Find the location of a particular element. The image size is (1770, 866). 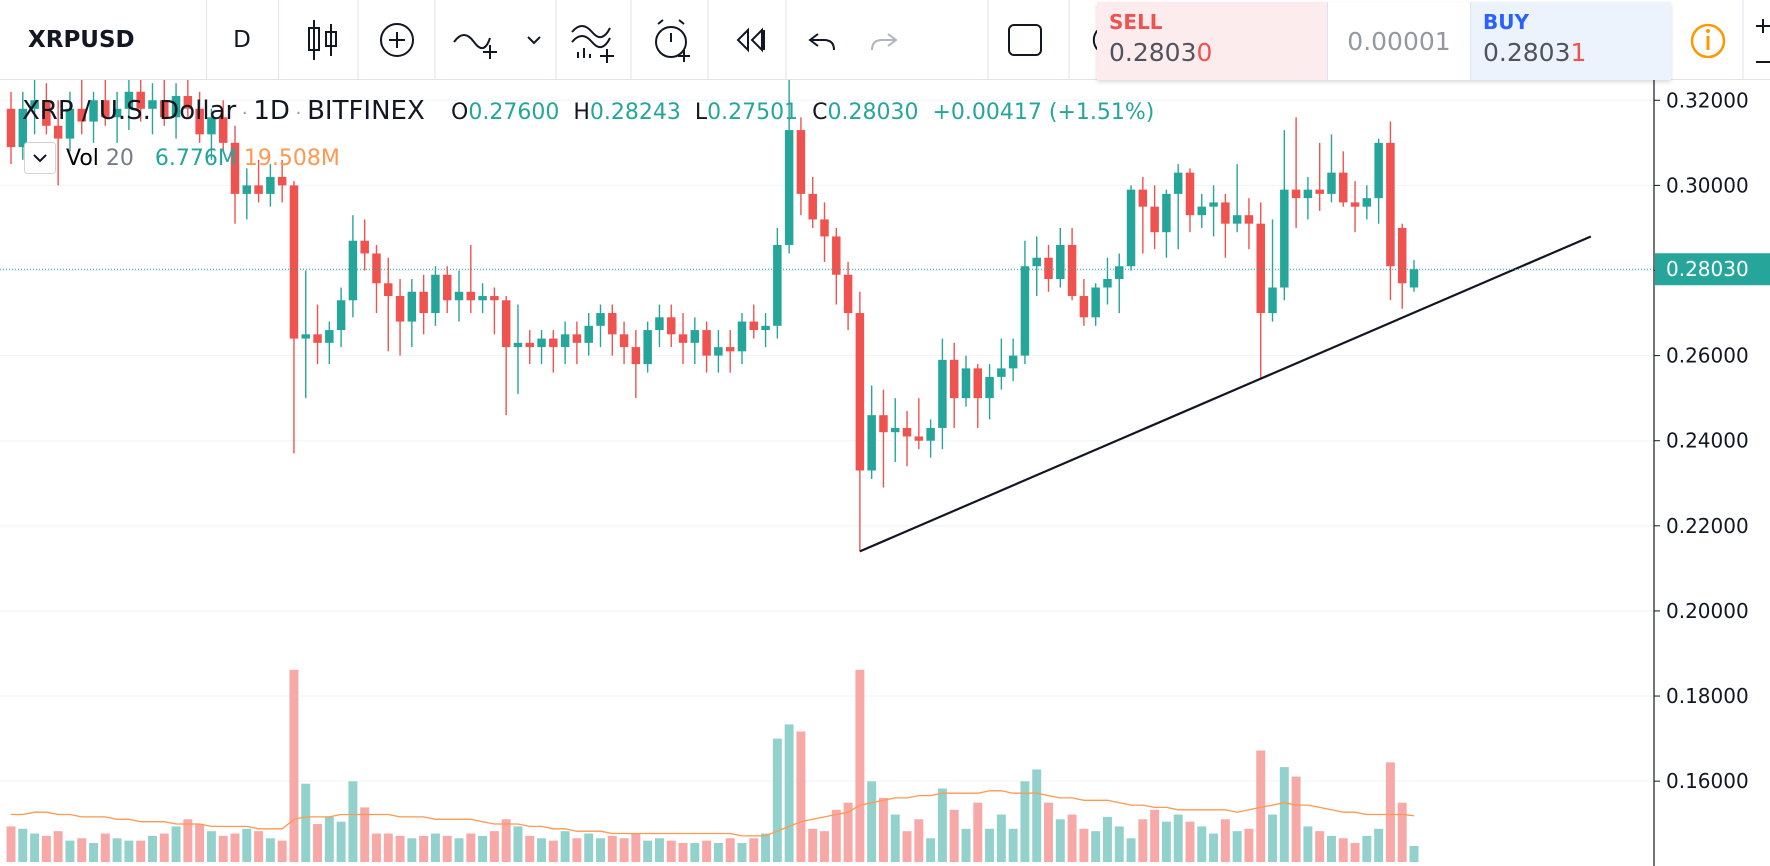

y-tick-label: 0.24000 is located at coordinates (1707, 441).